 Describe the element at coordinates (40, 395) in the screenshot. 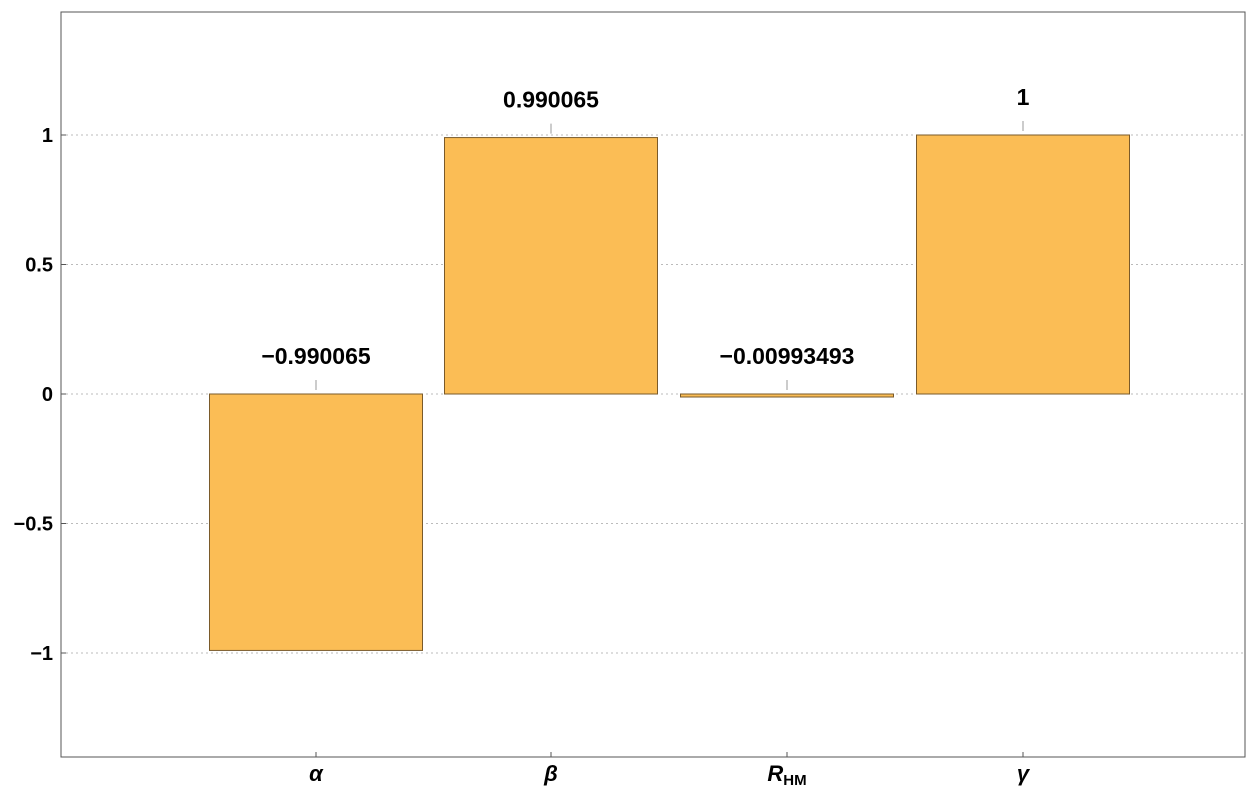

I see `y-axis-ticks: 1 0.5 0 −0.5 −1` at that location.